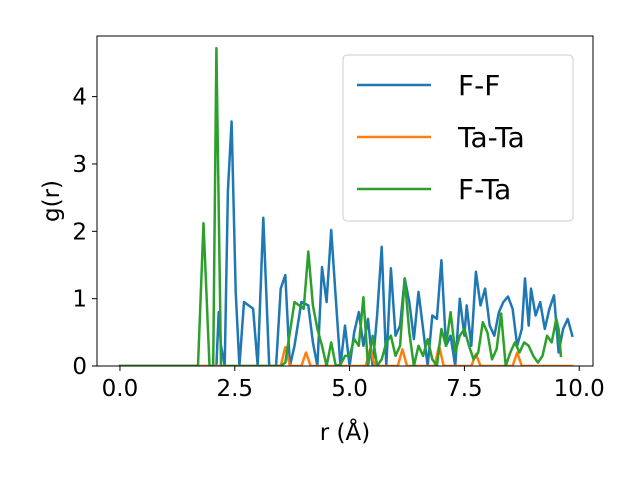  What do you see at coordinates (346, 355) in the screenshot?
I see `series-line-ta-ta` at bounding box center [346, 355].